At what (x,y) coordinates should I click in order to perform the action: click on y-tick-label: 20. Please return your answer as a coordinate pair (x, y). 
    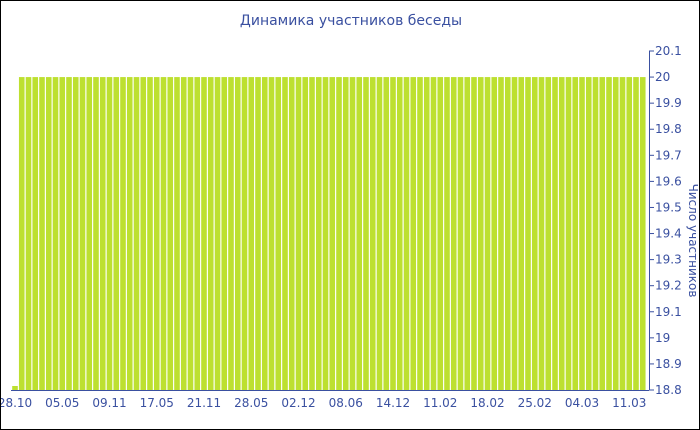
    Looking at the image, I should click on (662, 77).